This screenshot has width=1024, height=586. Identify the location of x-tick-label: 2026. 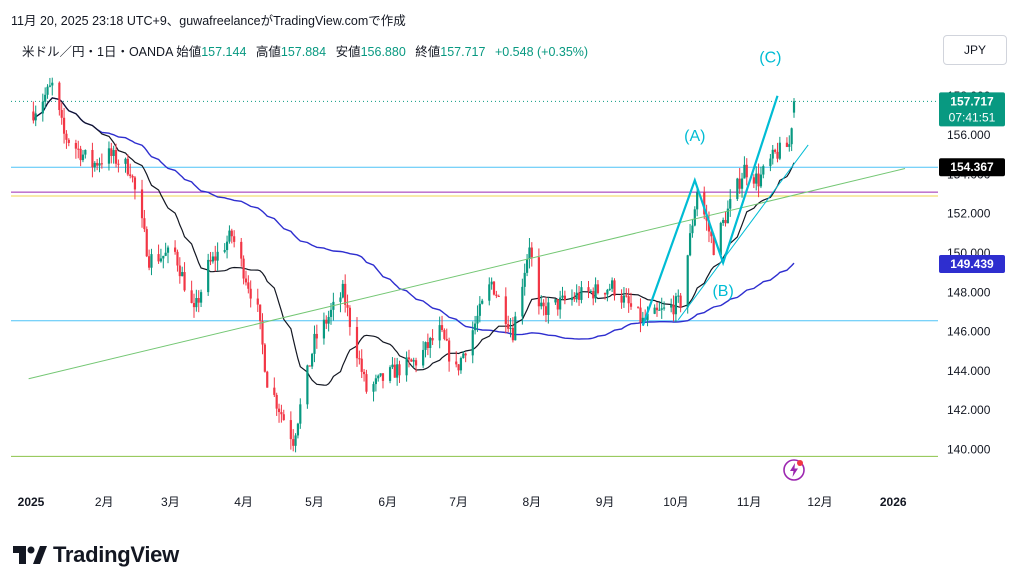
(893, 502).